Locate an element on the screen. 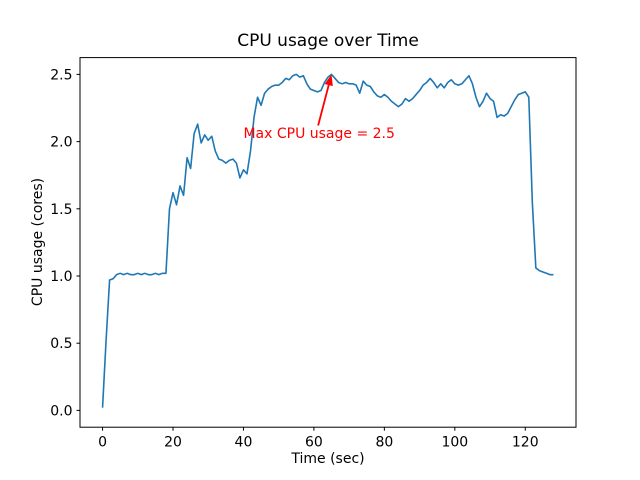 This screenshot has height=480, width=640. x-axis-label: Time (sec) is located at coordinates (328, 459).